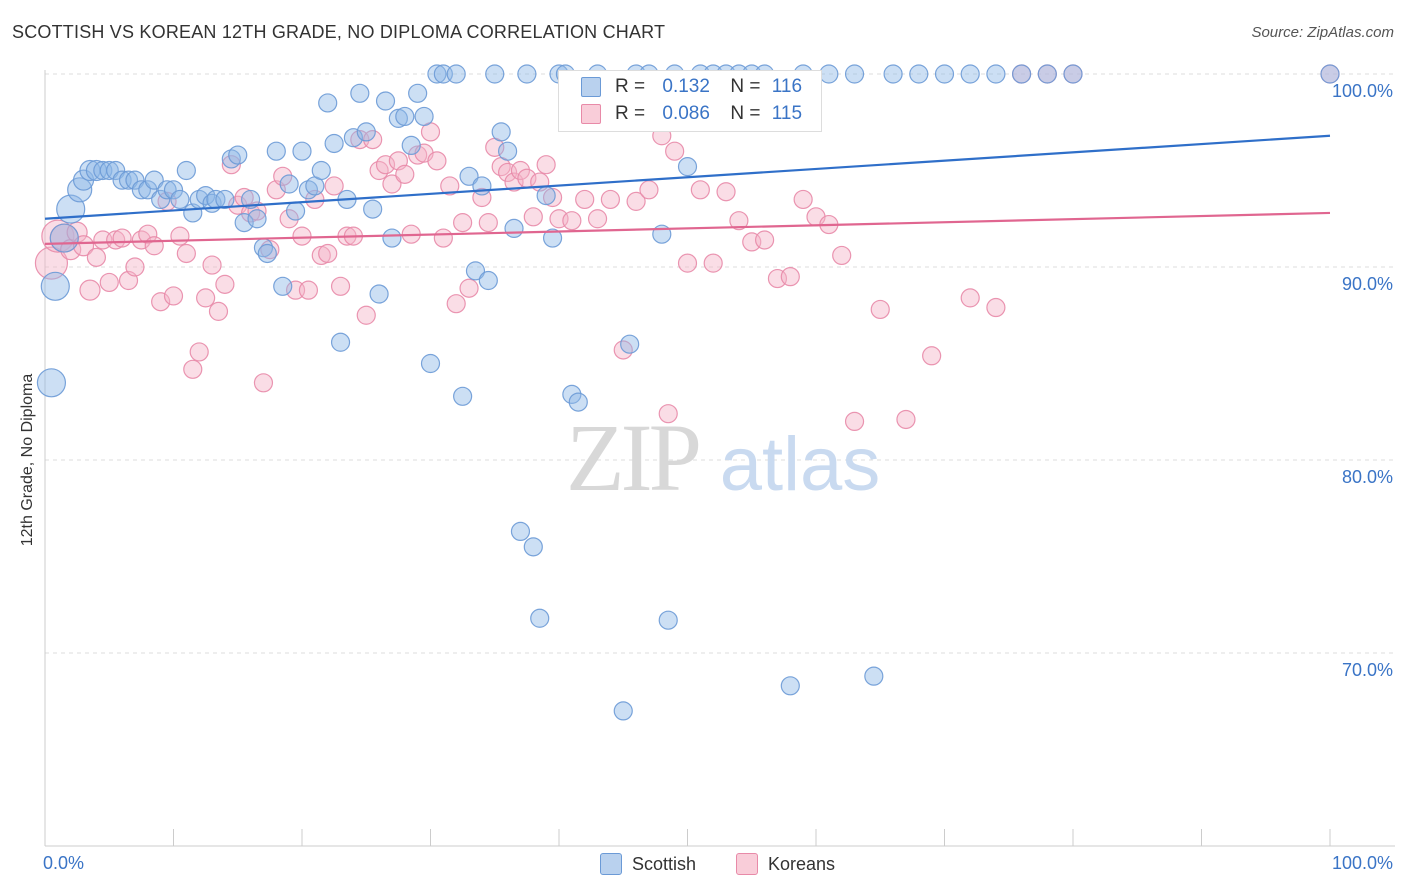  I want to click on legend-r-value: 0.132, so click(686, 86).